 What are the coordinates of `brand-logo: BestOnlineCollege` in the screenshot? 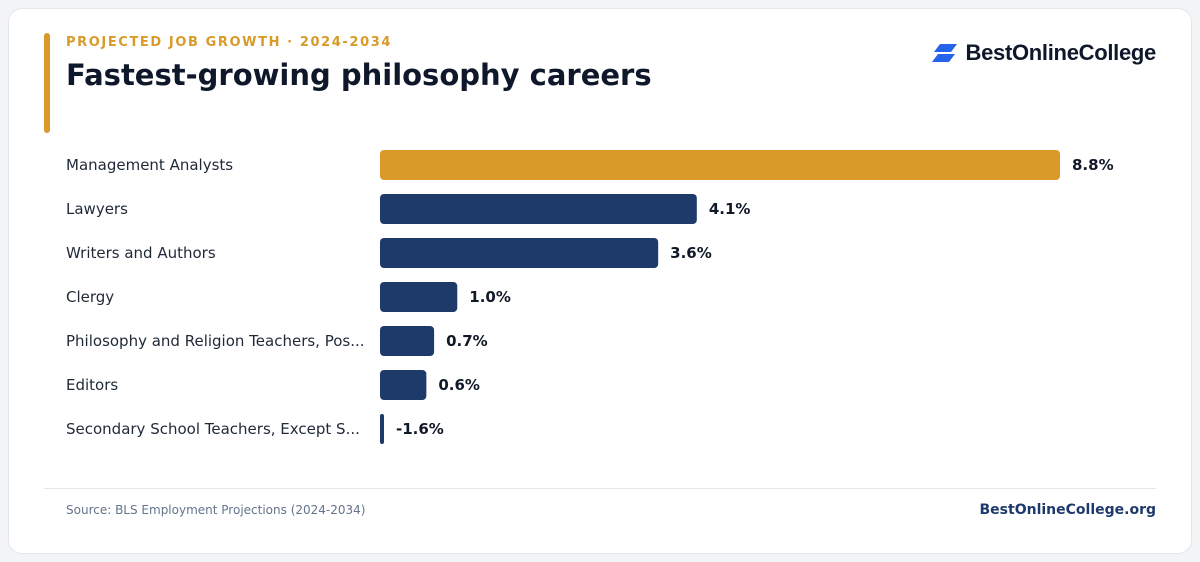 It's located at (1044, 53).